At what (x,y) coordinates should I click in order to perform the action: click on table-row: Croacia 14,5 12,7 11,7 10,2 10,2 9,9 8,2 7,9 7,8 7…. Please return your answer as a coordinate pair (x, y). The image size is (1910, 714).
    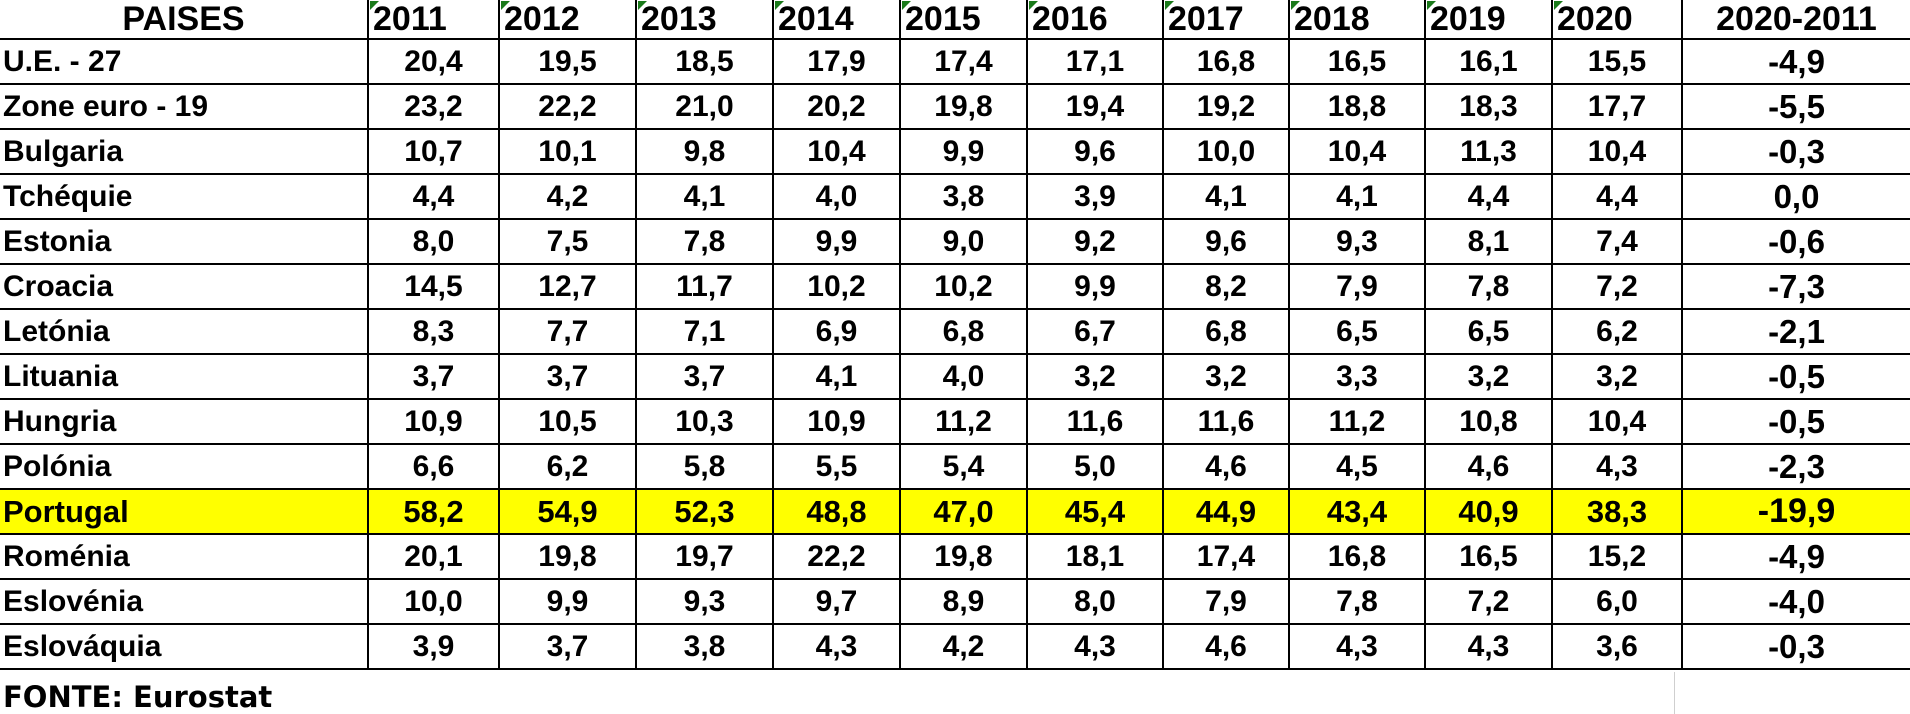
    Looking at the image, I should click on (955, 286).